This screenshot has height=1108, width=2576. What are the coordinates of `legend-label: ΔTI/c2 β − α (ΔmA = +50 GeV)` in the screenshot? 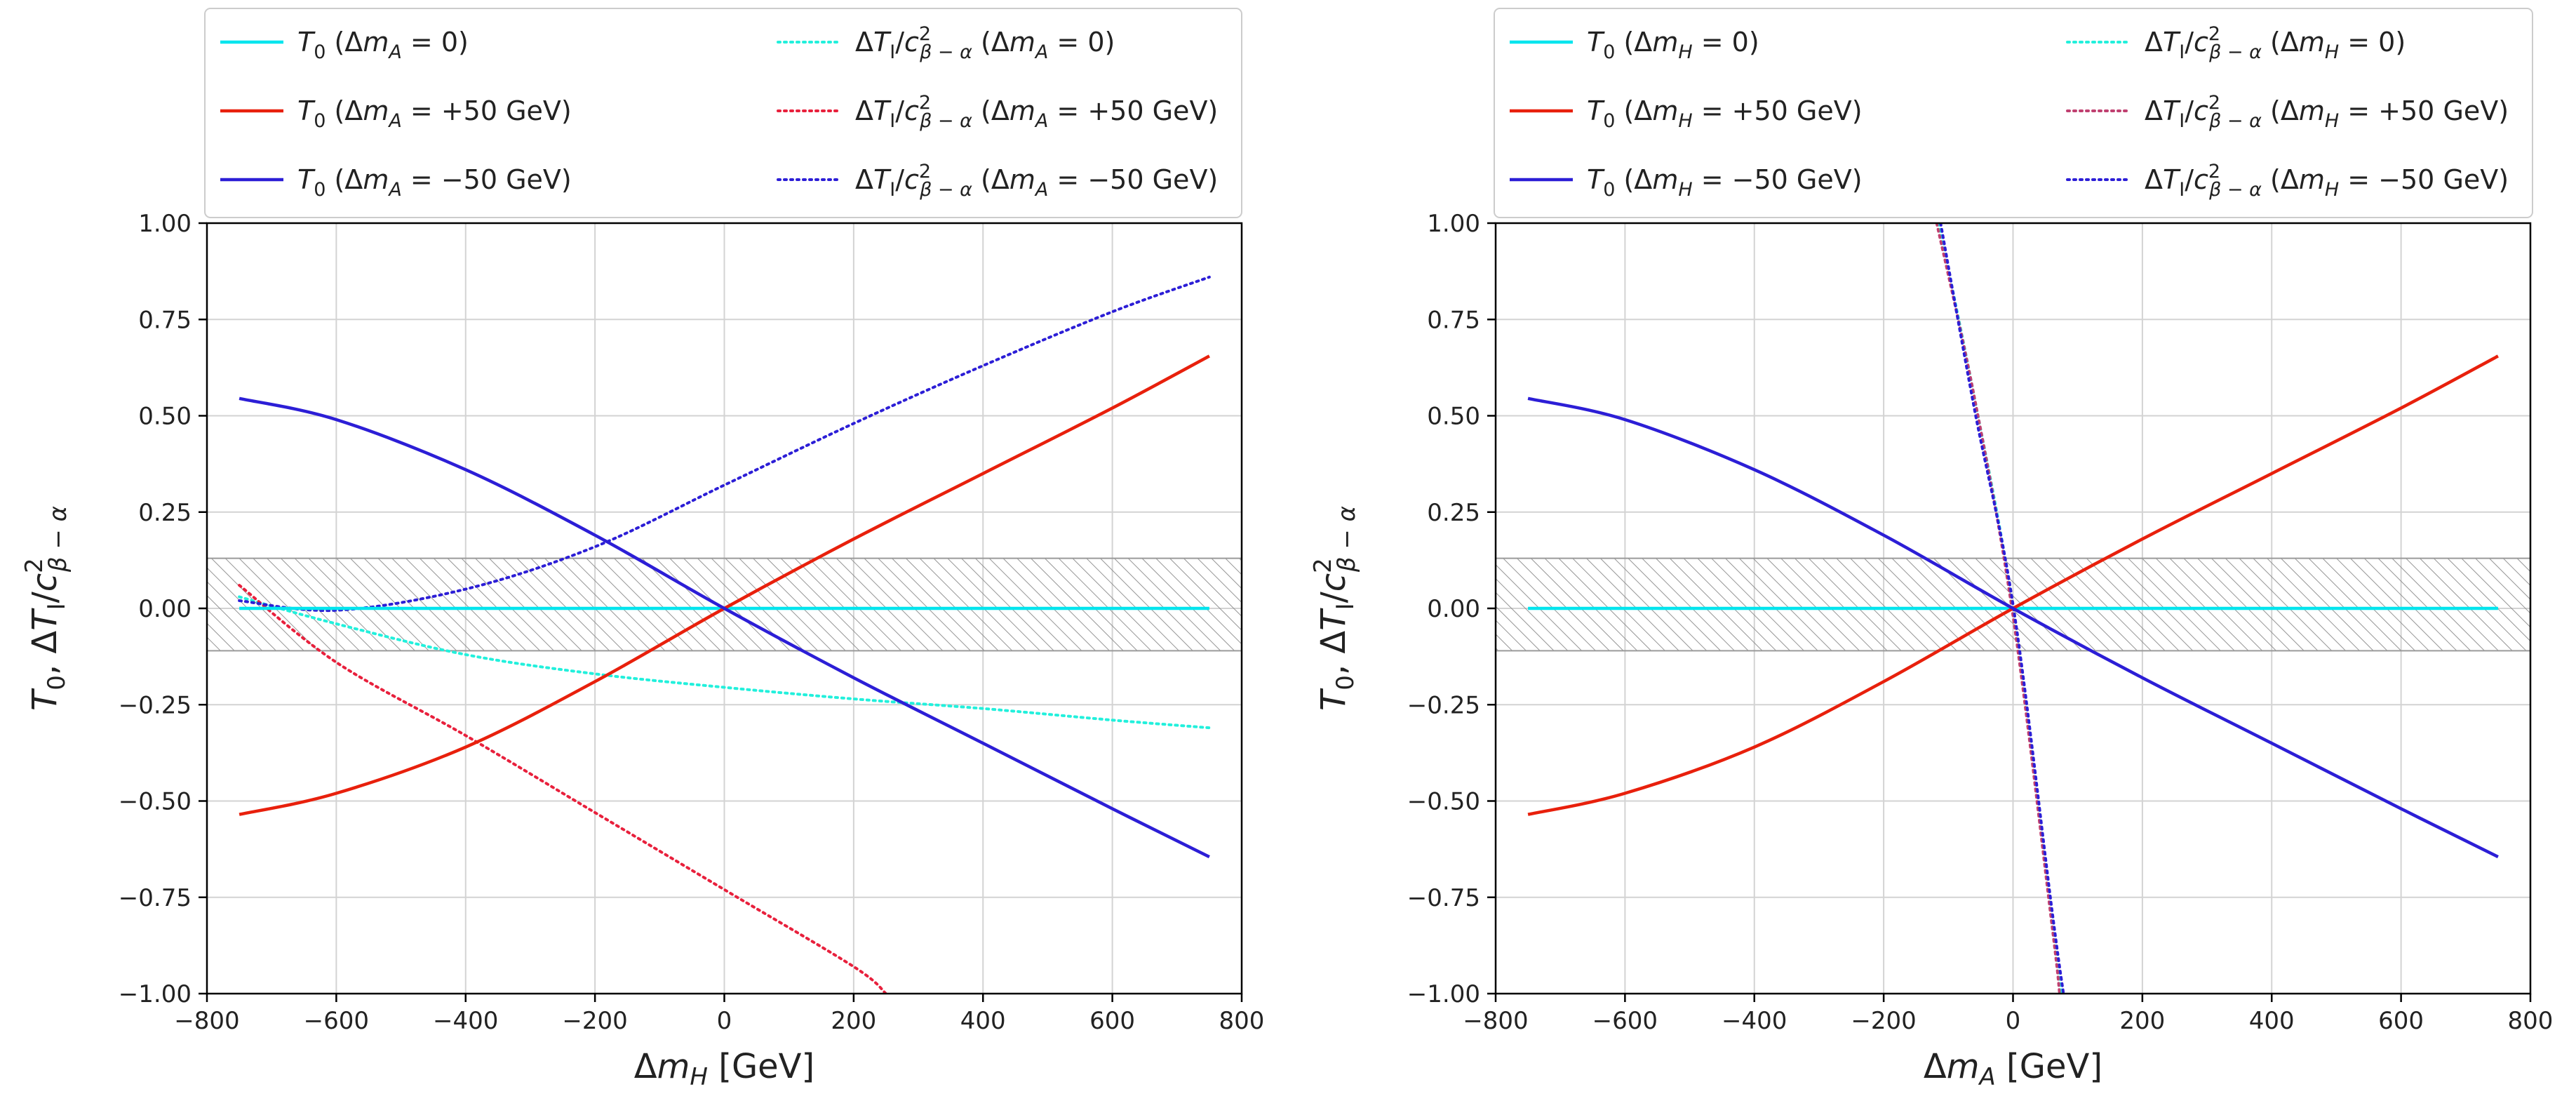 It's located at (1036, 112).